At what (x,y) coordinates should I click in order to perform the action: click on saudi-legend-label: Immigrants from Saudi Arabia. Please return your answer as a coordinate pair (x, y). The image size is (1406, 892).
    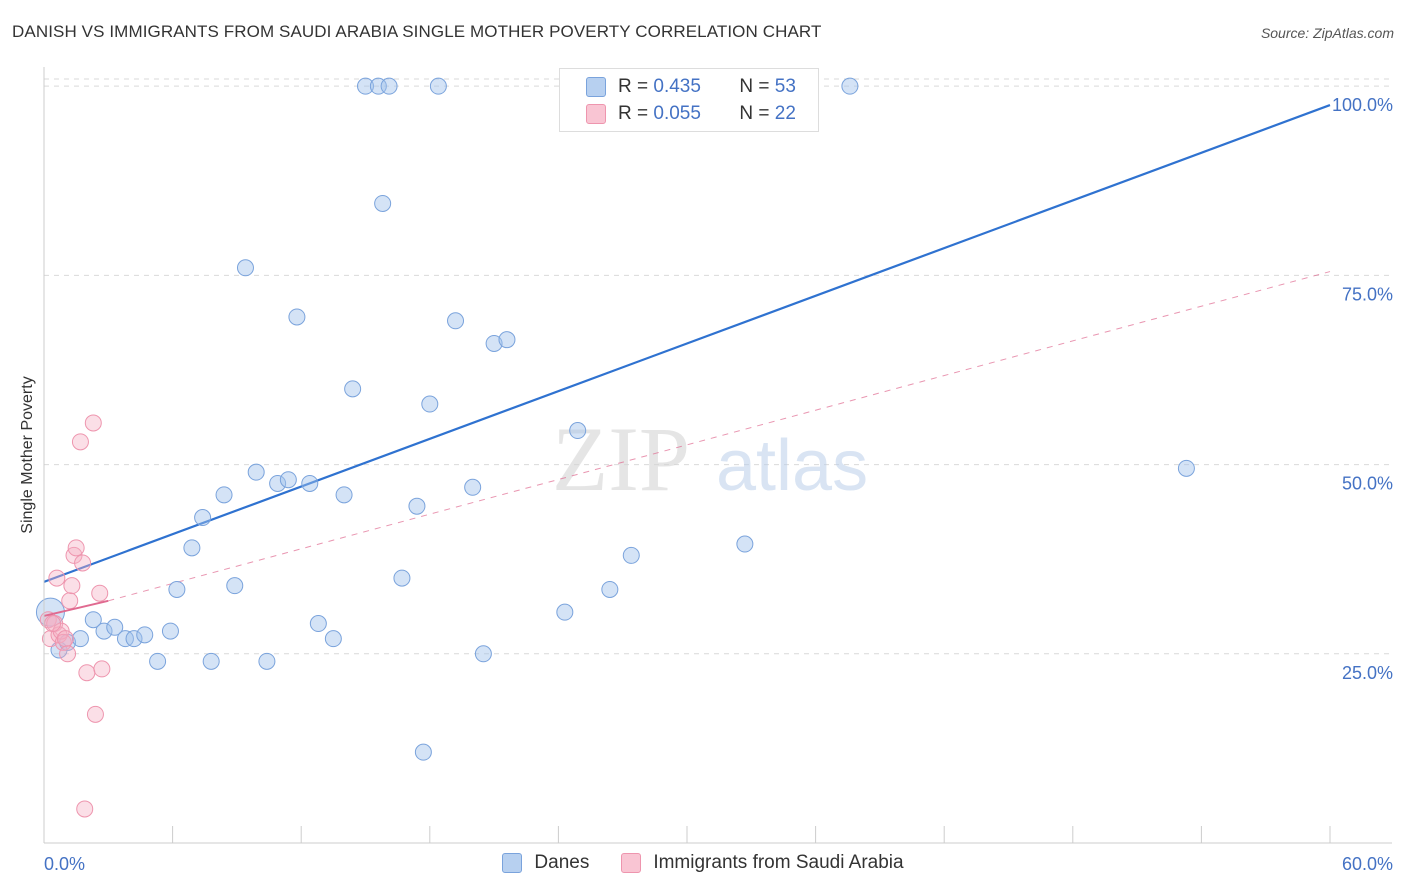
    Looking at the image, I should click on (778, 862).